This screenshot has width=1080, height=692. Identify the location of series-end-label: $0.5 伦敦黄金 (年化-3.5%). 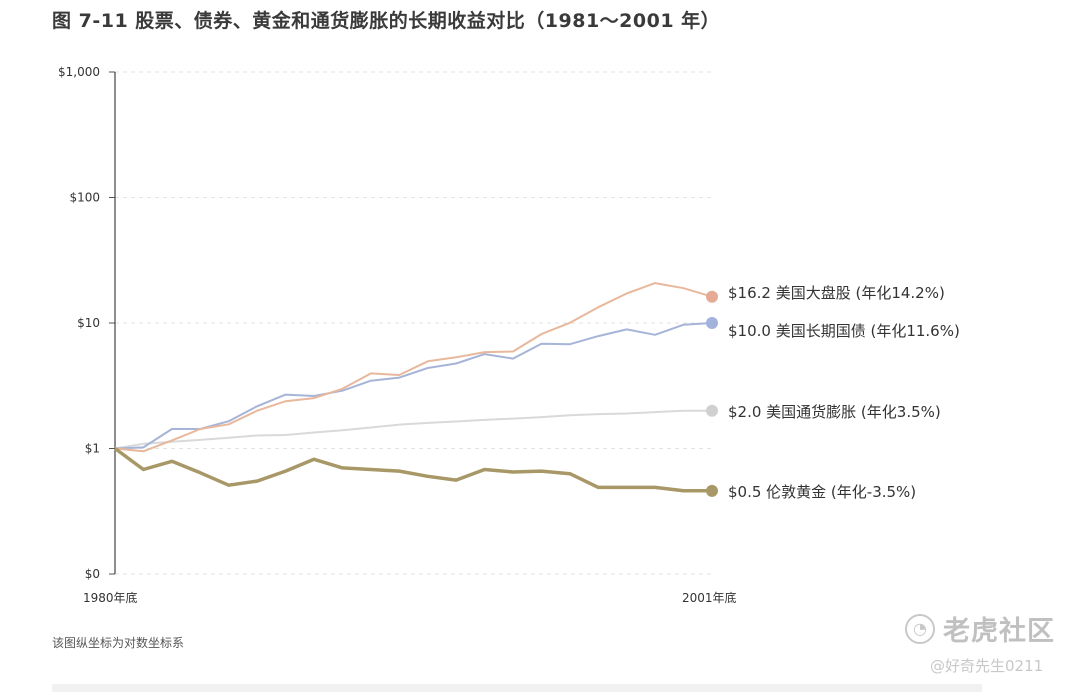
(822, 492).